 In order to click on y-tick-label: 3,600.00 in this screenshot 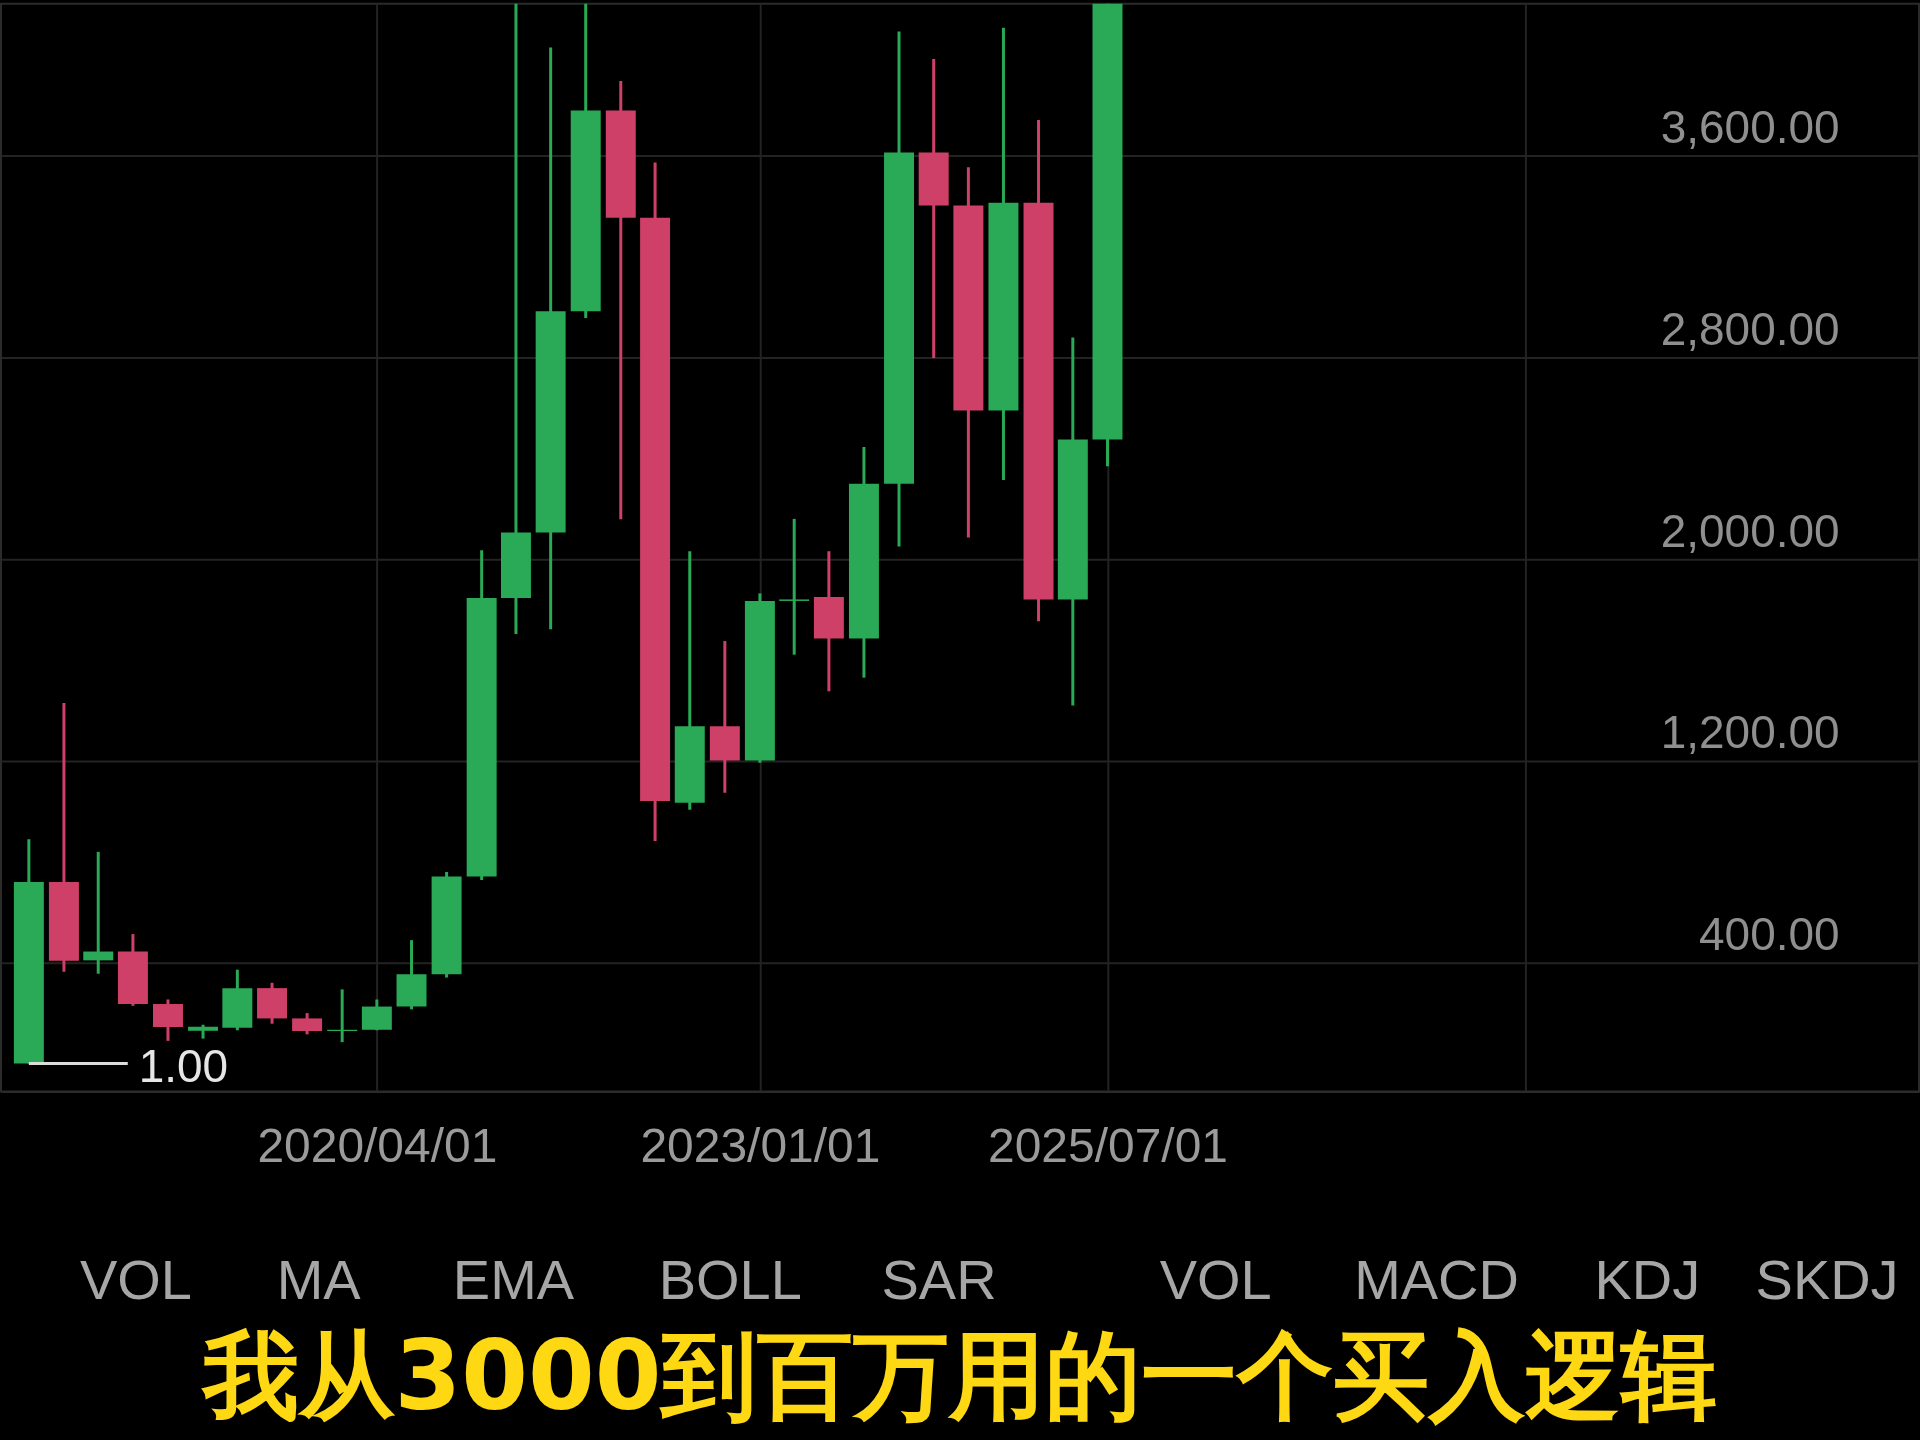, I will do `click(1750, 126)`.